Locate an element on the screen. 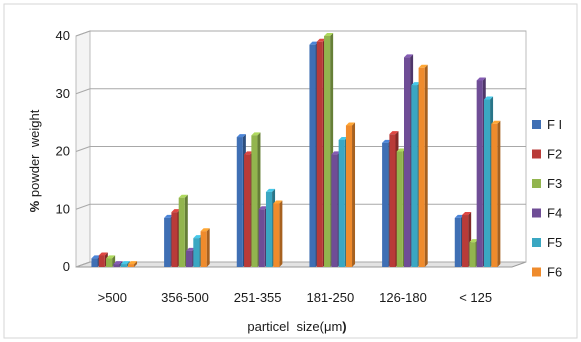  y-axis-title-text: powder weight is located at coordinates (34, 154).